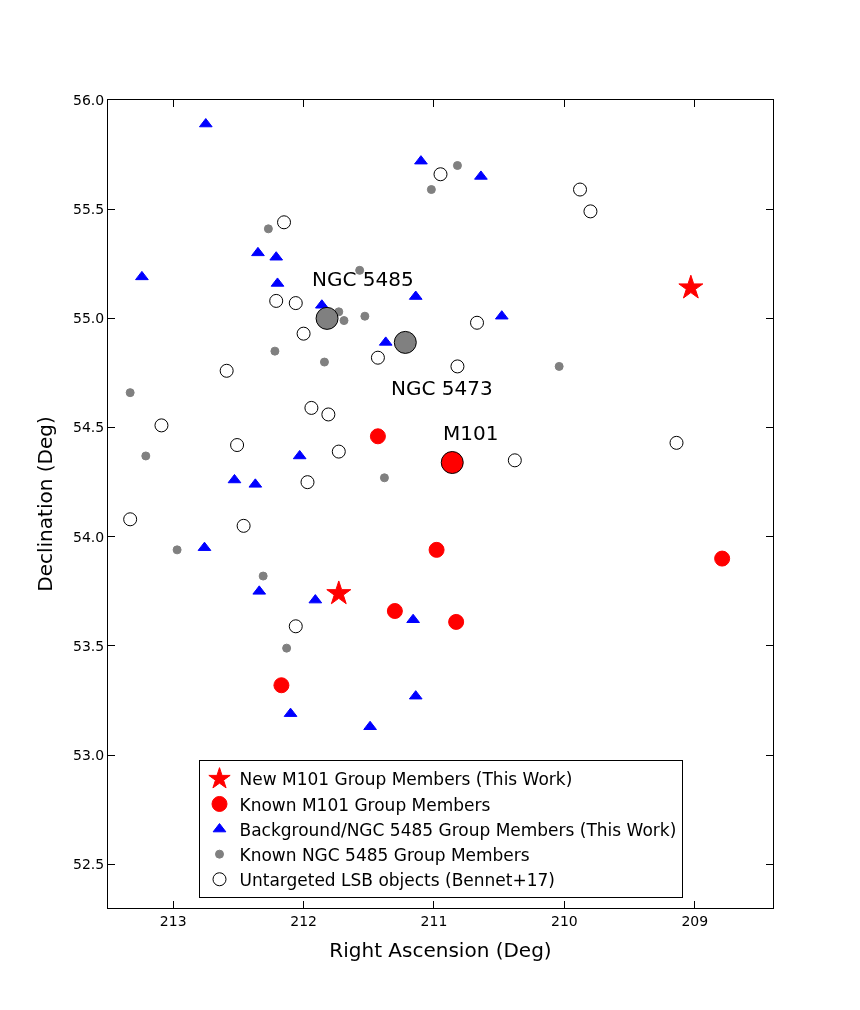  What do you see at coordinates (397, 879) in the screenshot?
I see `legend-label: Untargeted LSB objects (Bennet+17)` at bounding box center [397, 879].